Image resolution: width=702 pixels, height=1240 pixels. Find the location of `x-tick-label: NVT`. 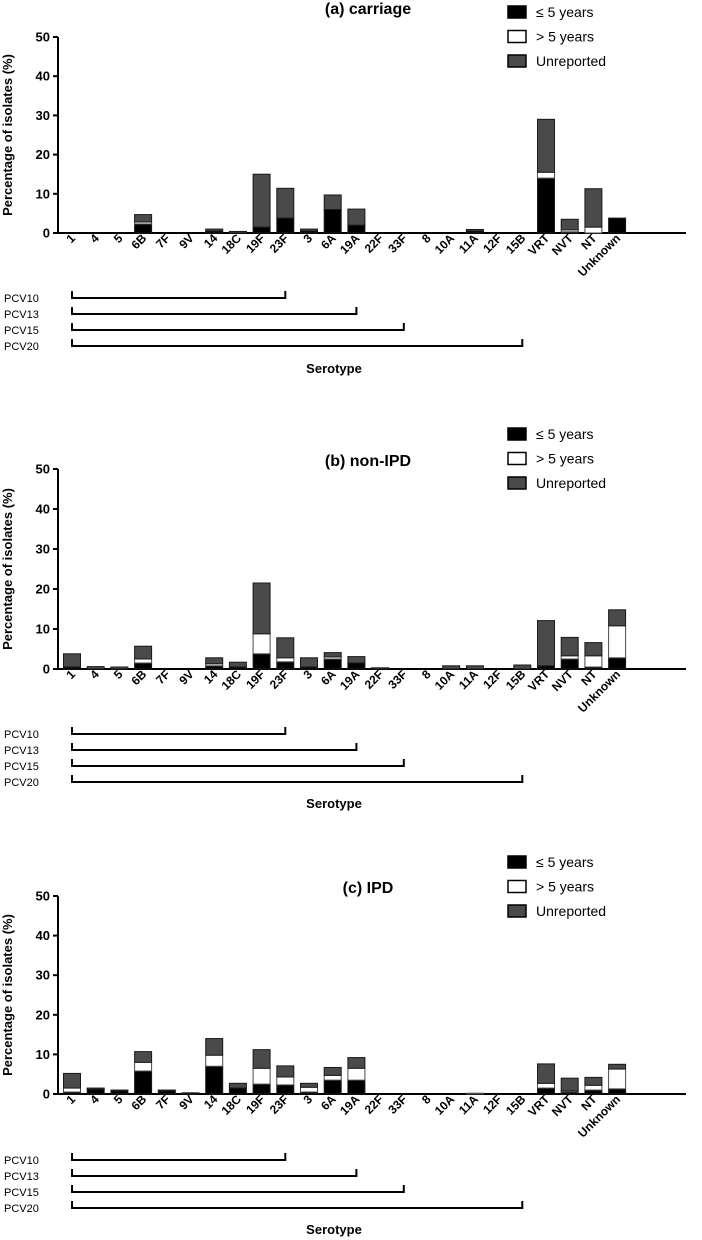

x-tick-label: NVT is located at coordinates (562, 244).